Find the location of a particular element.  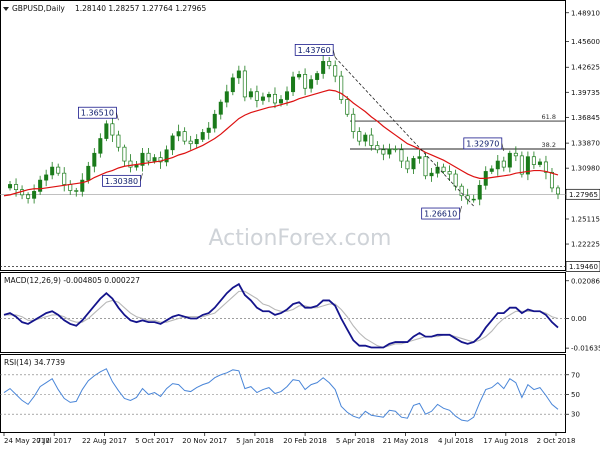

x-tick-label: 5 Oct 2017 is located at coordinates (154, 441).